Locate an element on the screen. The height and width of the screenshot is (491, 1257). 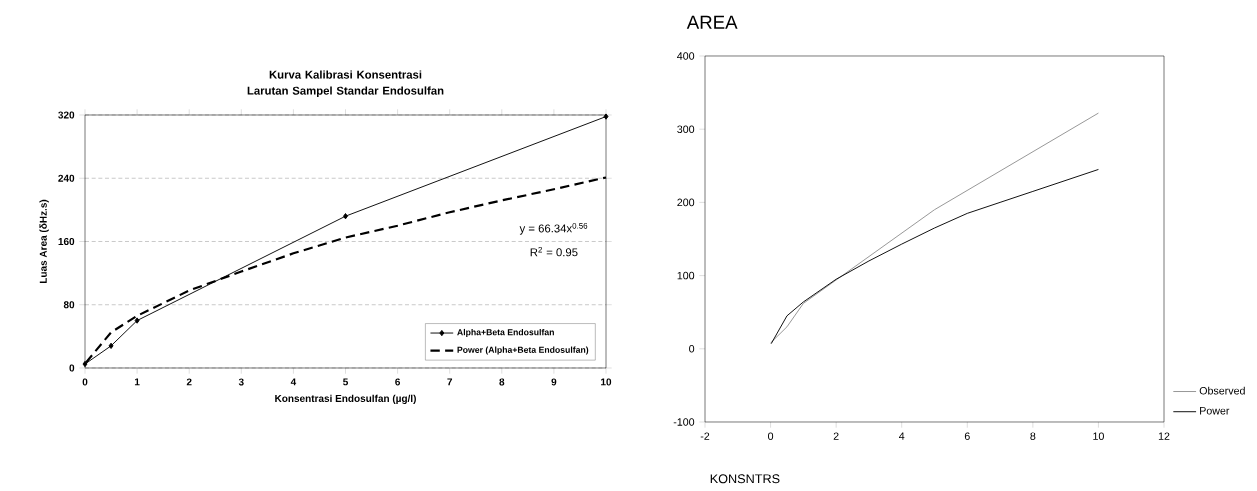
annotation: R$^{2}$ = 0.95 is located at coordinates (554, 251).